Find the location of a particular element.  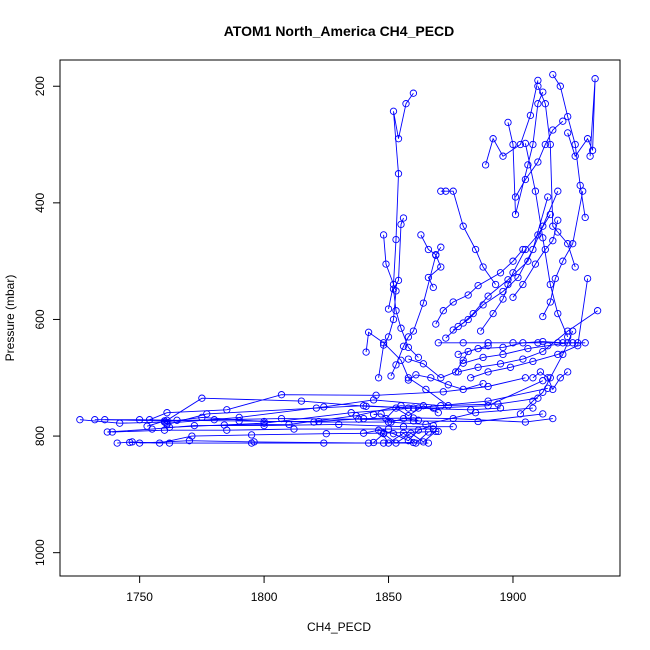

y-tick-label: 600 is located at coordinates (40, 319).